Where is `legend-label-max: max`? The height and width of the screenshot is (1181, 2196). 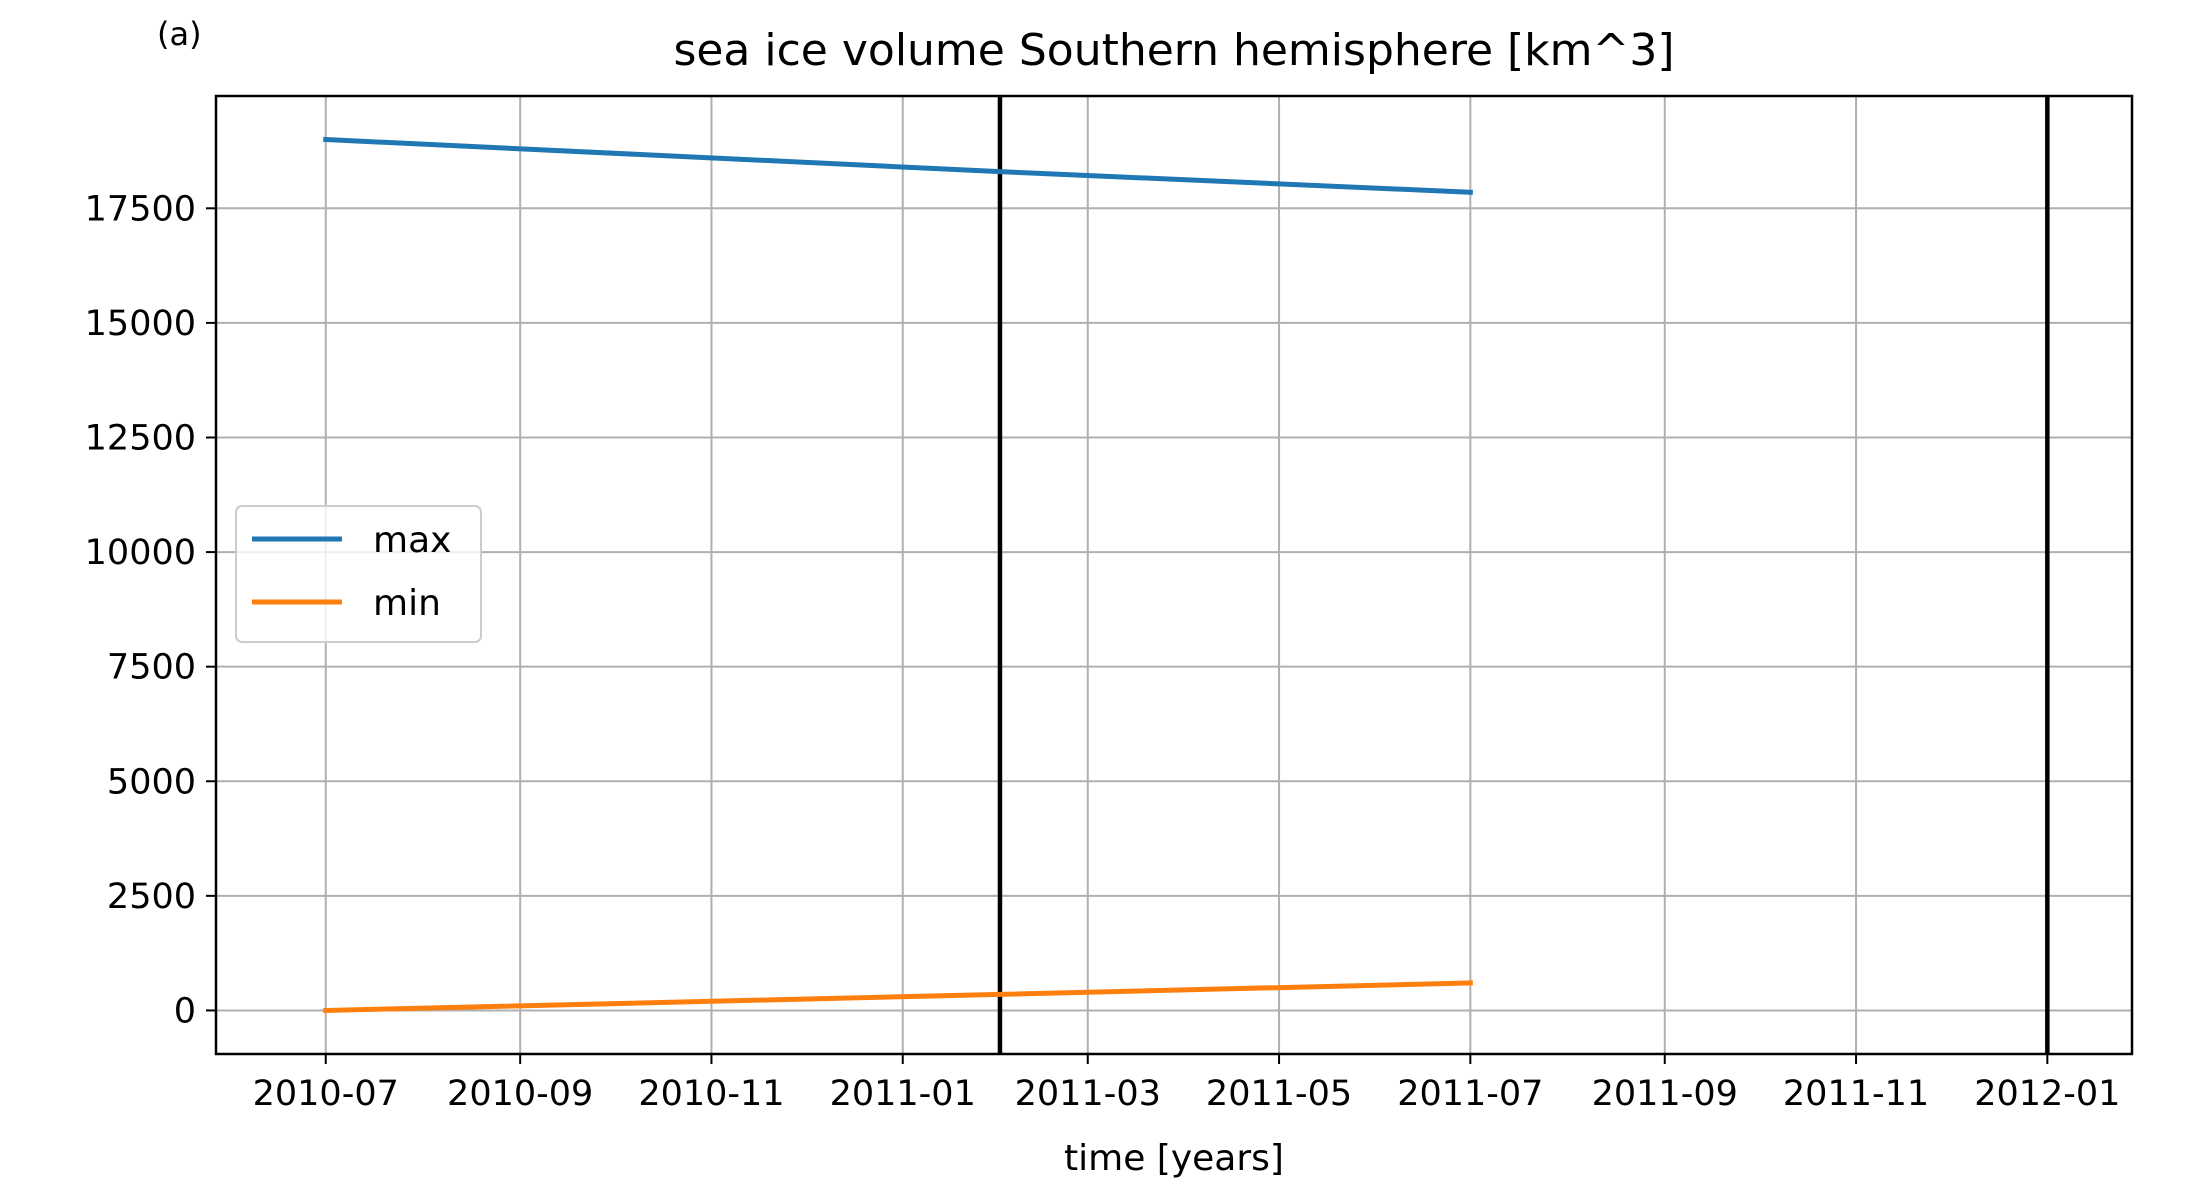 legend-label-max: max is located at coordinates (412, 540).